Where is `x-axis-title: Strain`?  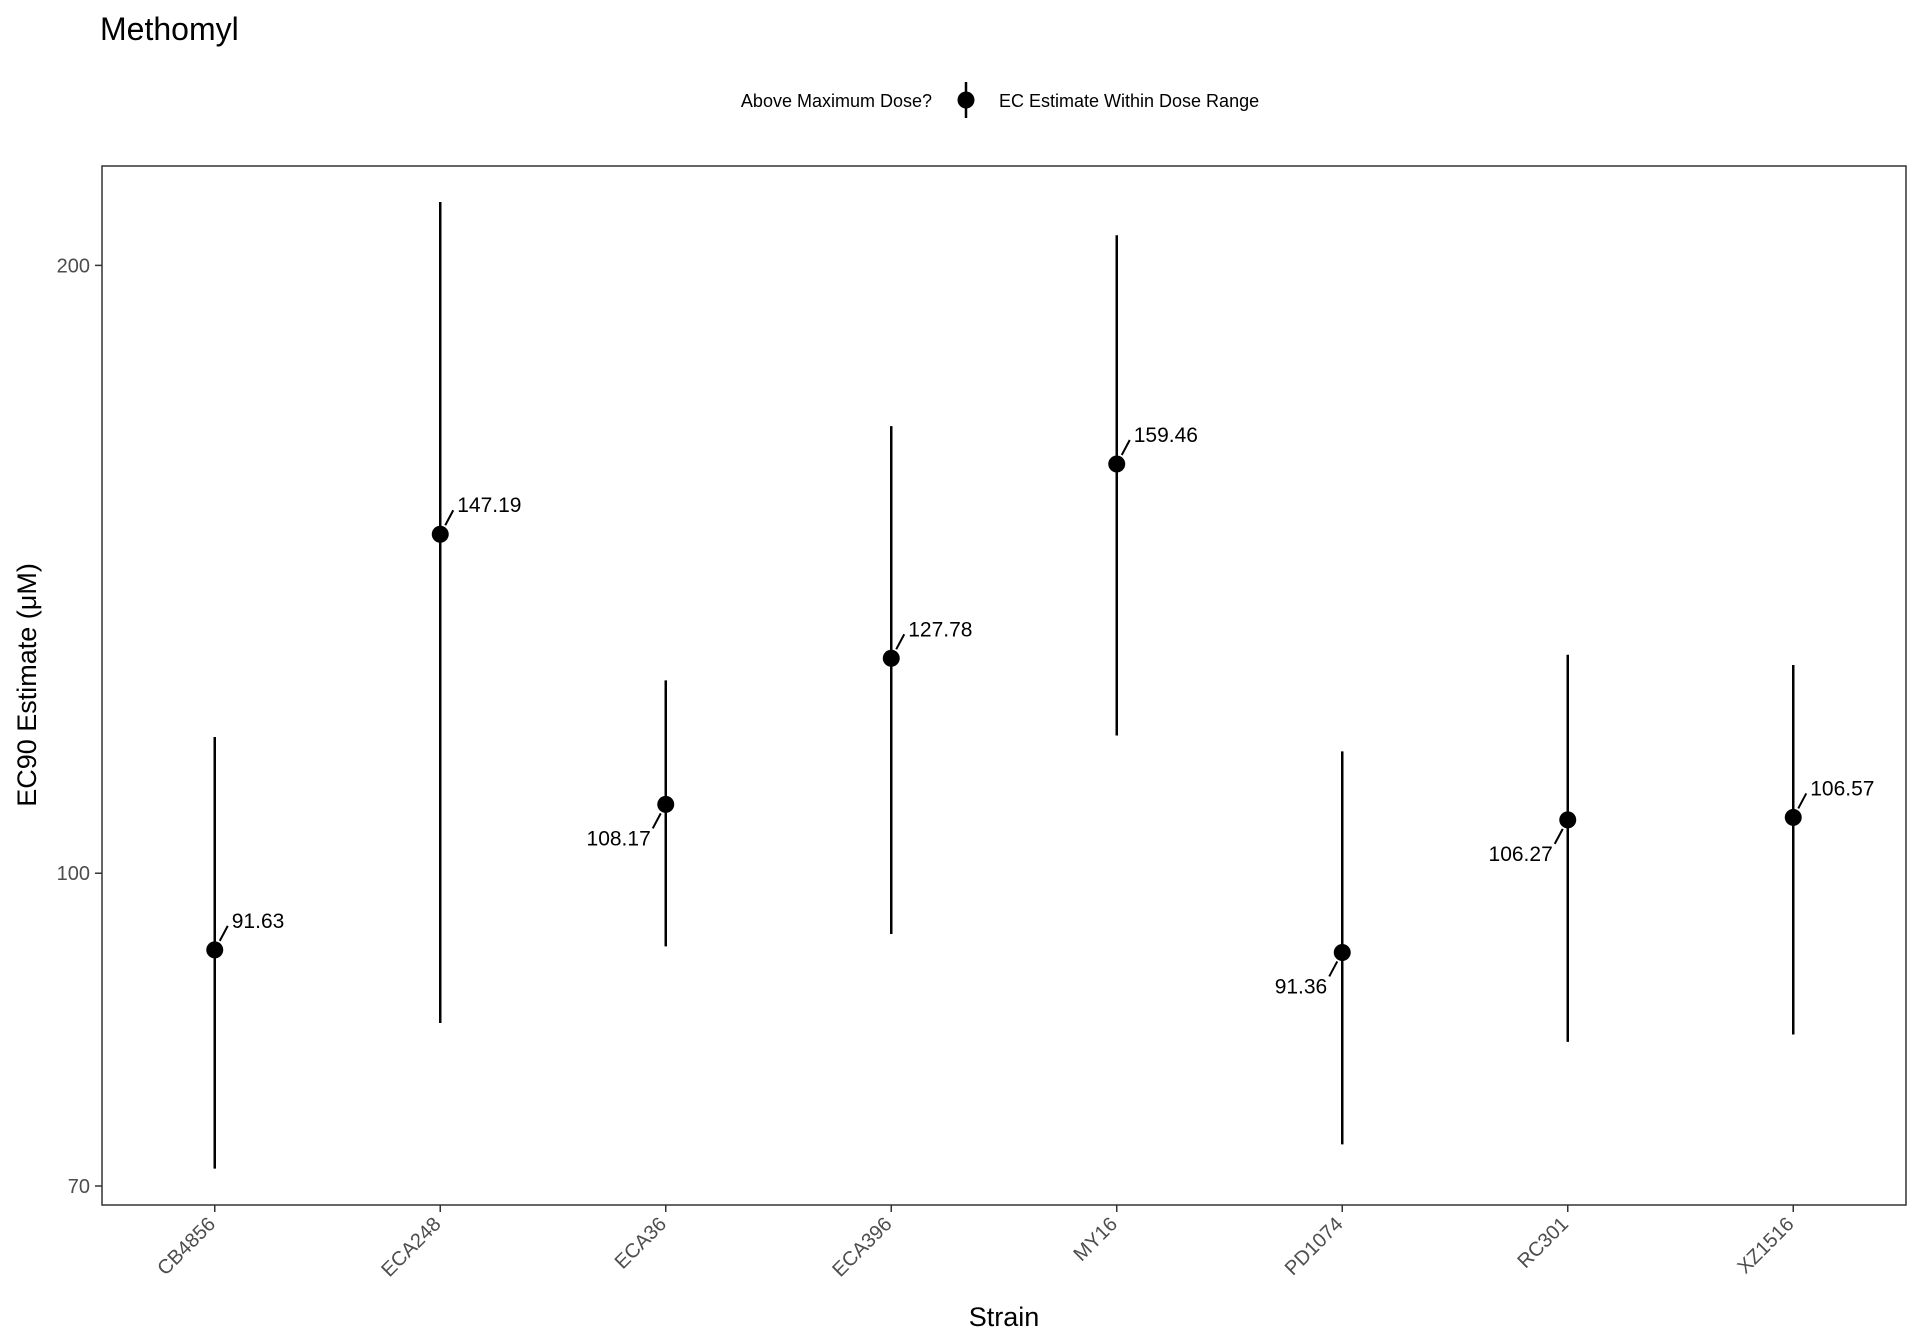
x-axis-title: Strain is located at coordinates (1004, 1317).